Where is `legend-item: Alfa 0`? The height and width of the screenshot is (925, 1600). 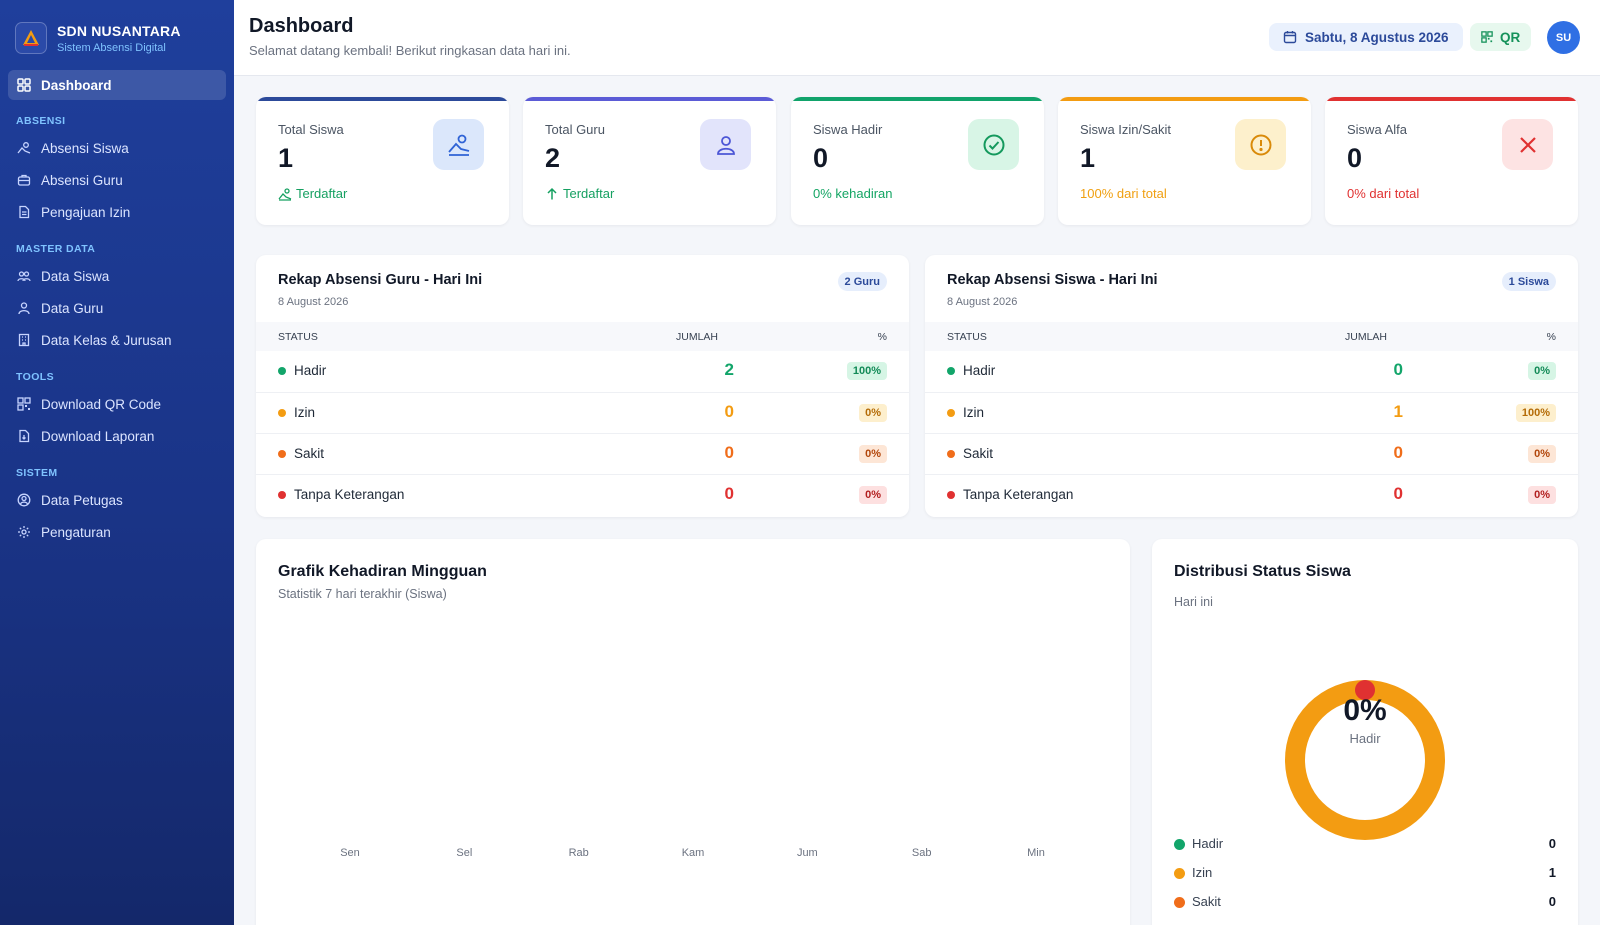
legend-item: Alfa 0 is located at coordinates (1365, 923).